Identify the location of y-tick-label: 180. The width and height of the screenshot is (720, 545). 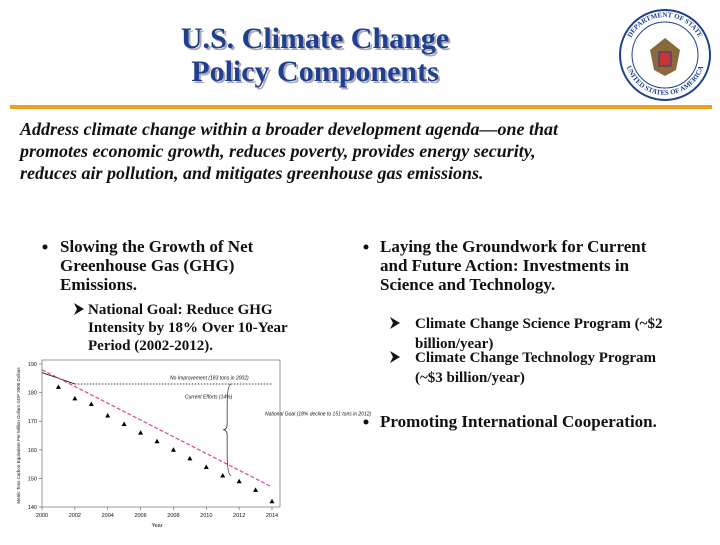
(32, 394).